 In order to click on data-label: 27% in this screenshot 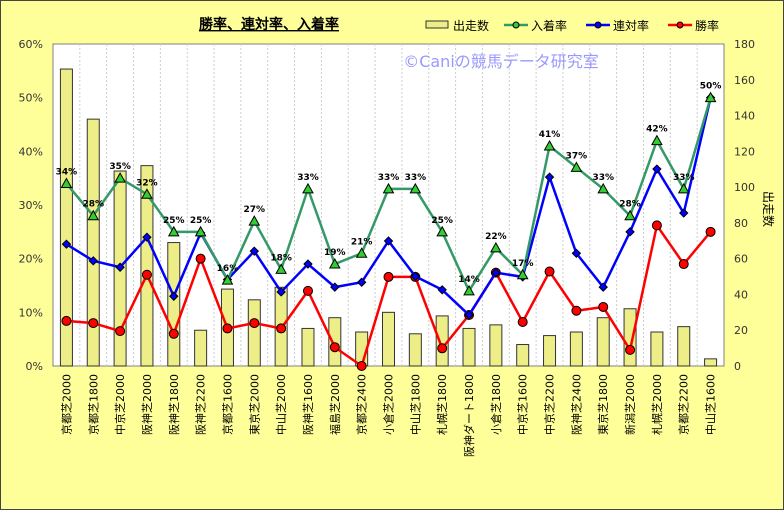, I will do `click(255, 210)`.